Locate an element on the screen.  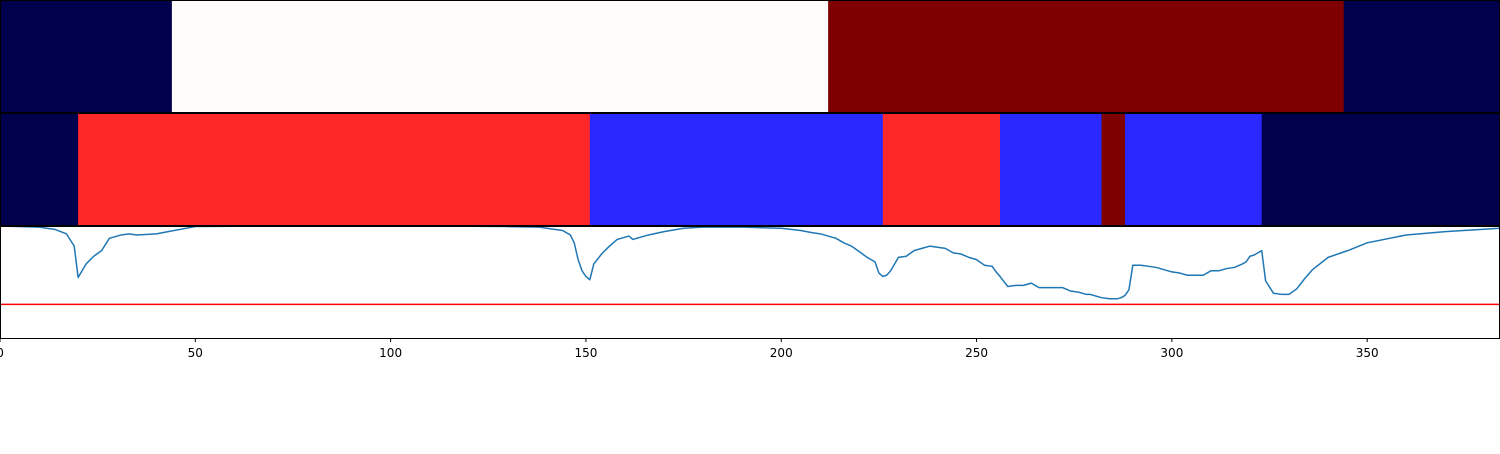
x-tick-label: 50 is located at coordinates (195, 353).